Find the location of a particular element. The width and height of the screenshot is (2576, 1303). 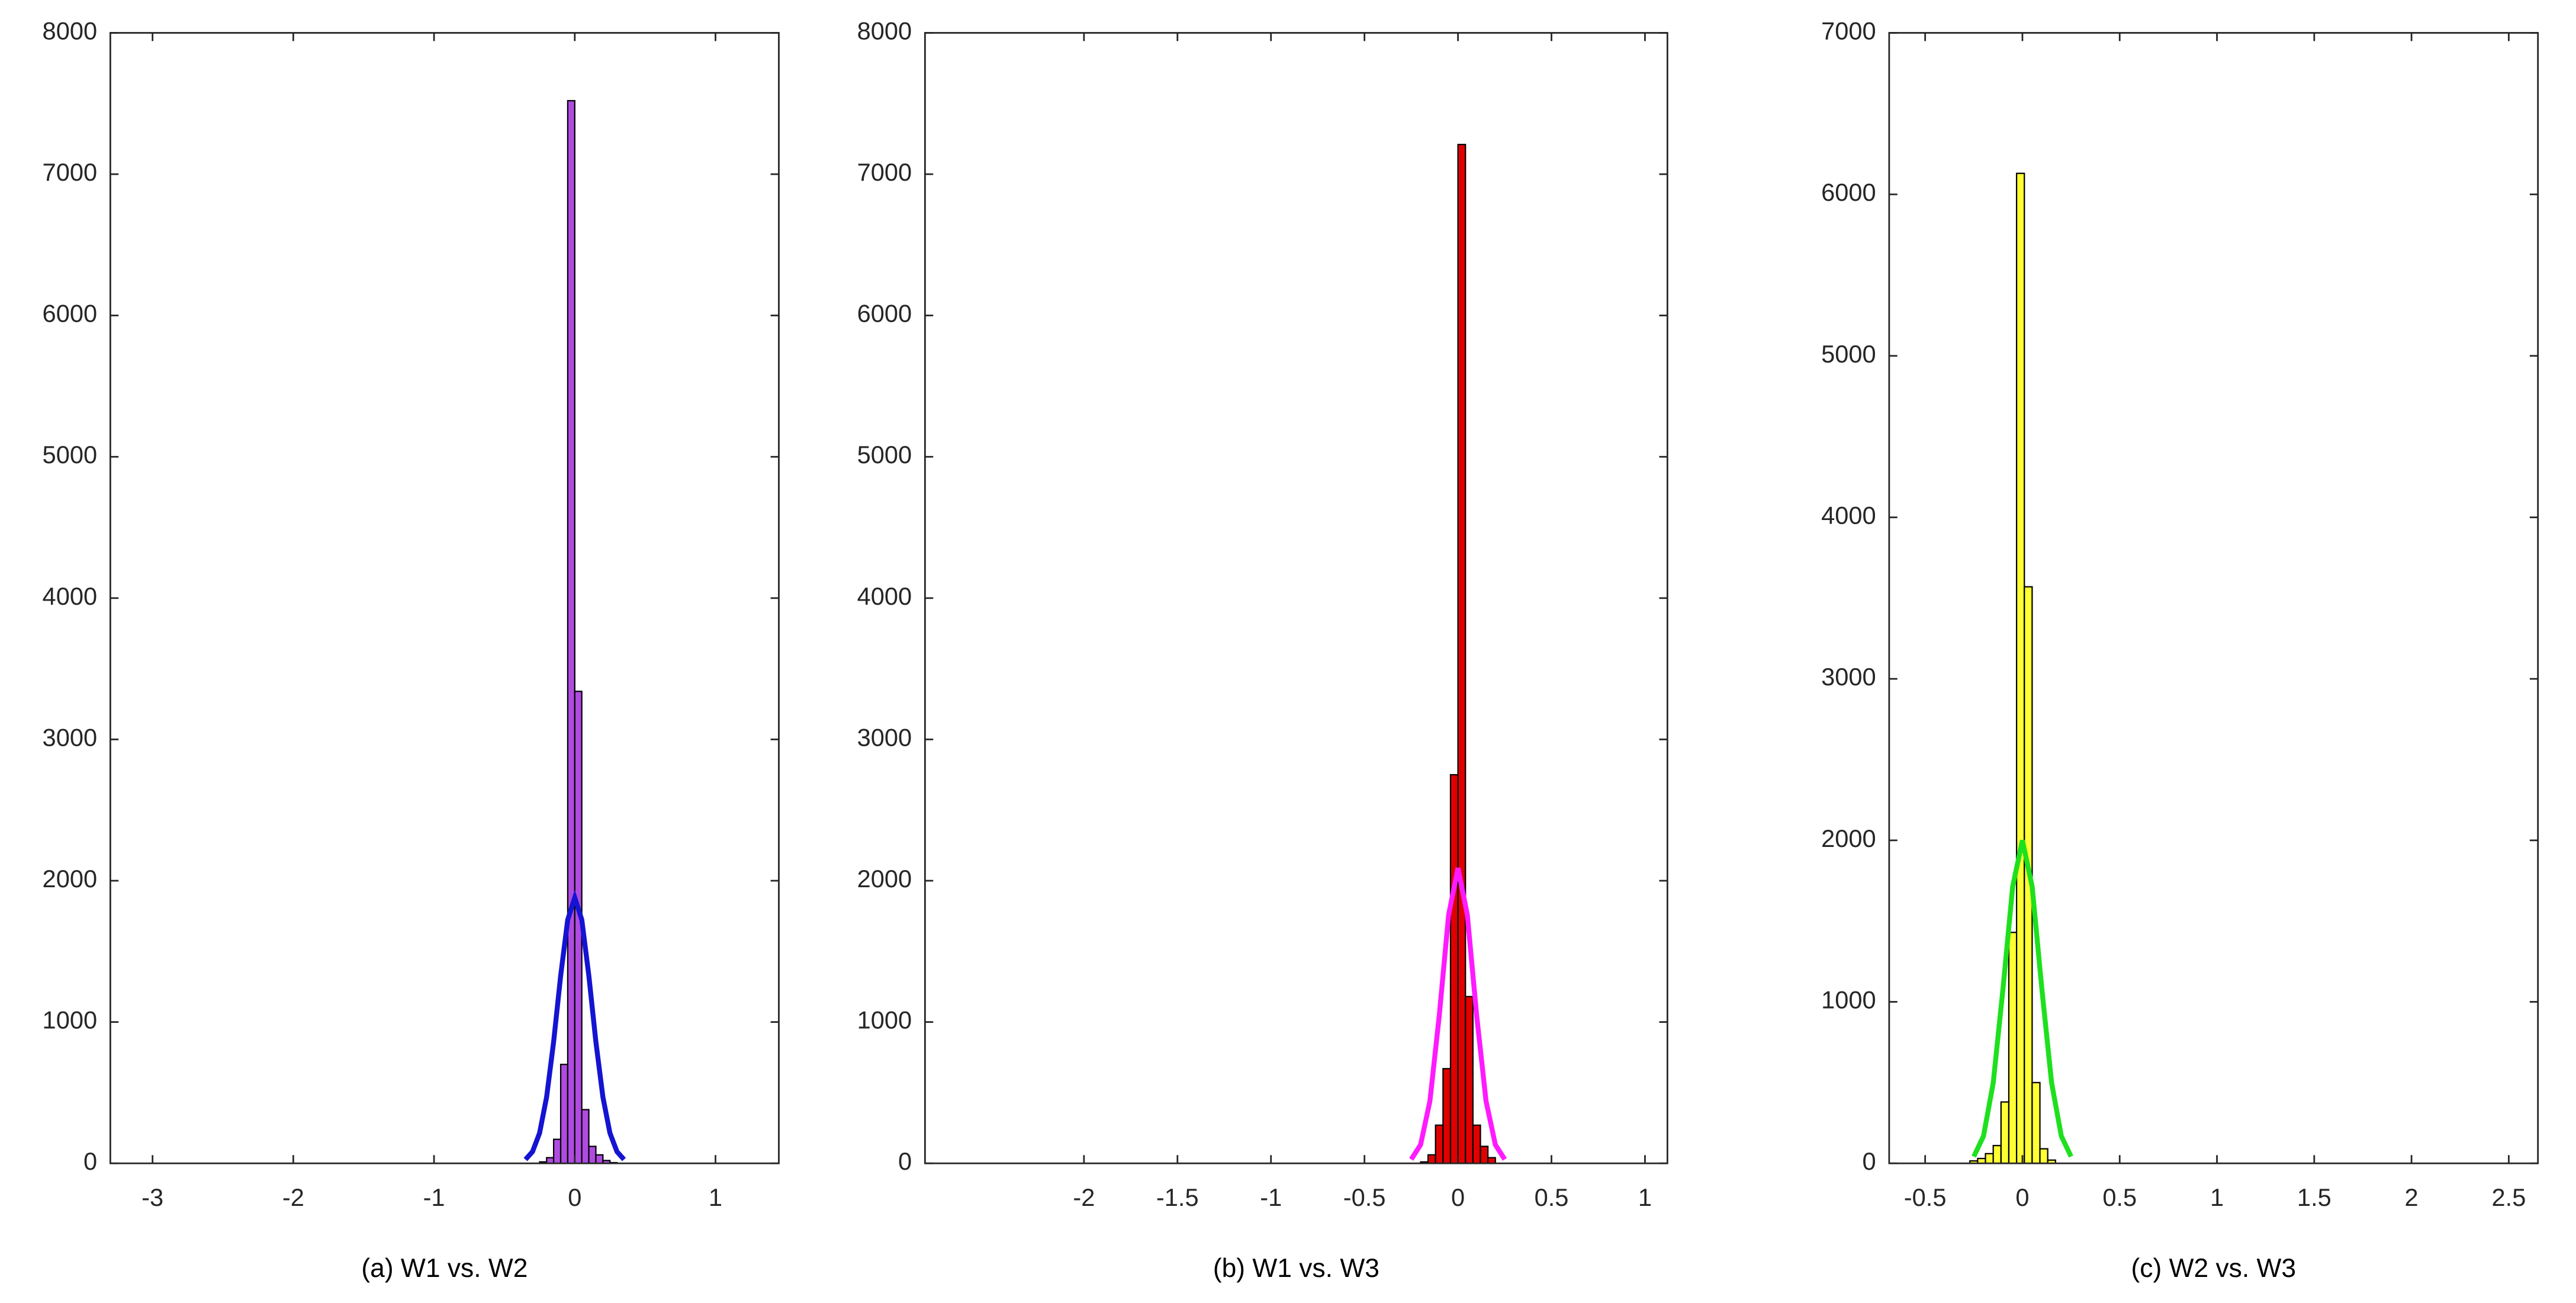

x-tick-label: -1.5 is located at coordinates (1177, 1197).